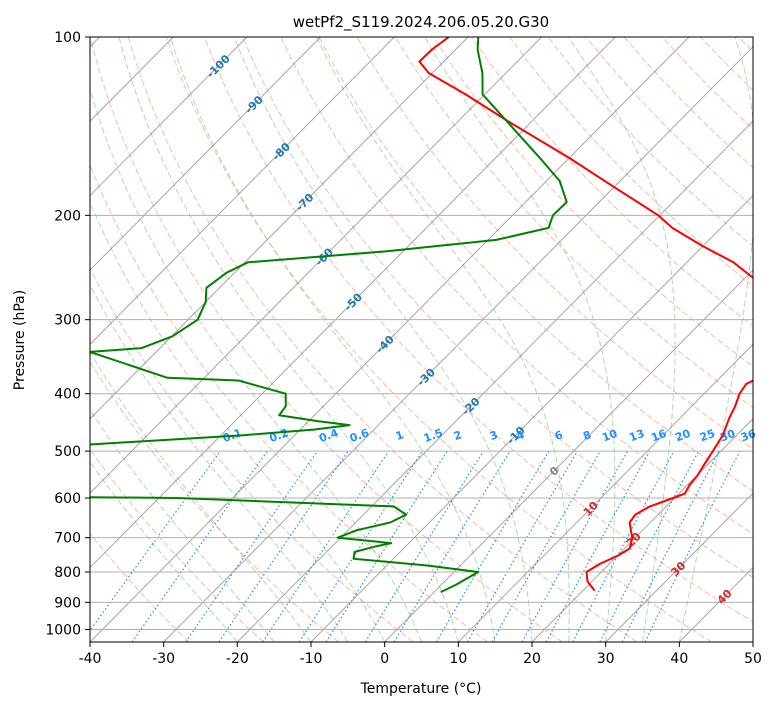  I want to click on mixing-ratio-labels: 0.1 0.2 0.4 0.6 1 1.5 2 3 4 6 8 10 13 16 20 25 30 36, so click(489, 435).